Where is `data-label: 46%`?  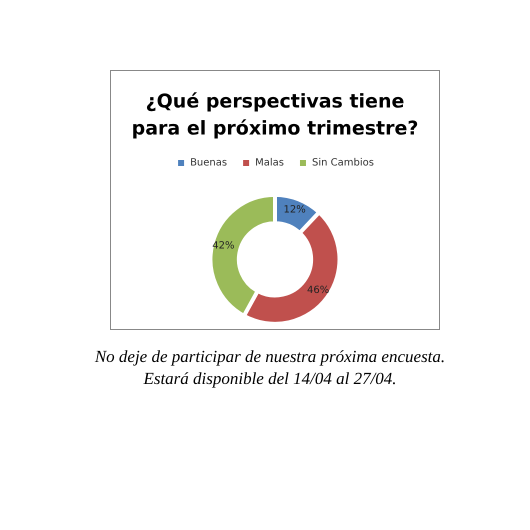 data-label: 46% is located at coordinates (318, 290).